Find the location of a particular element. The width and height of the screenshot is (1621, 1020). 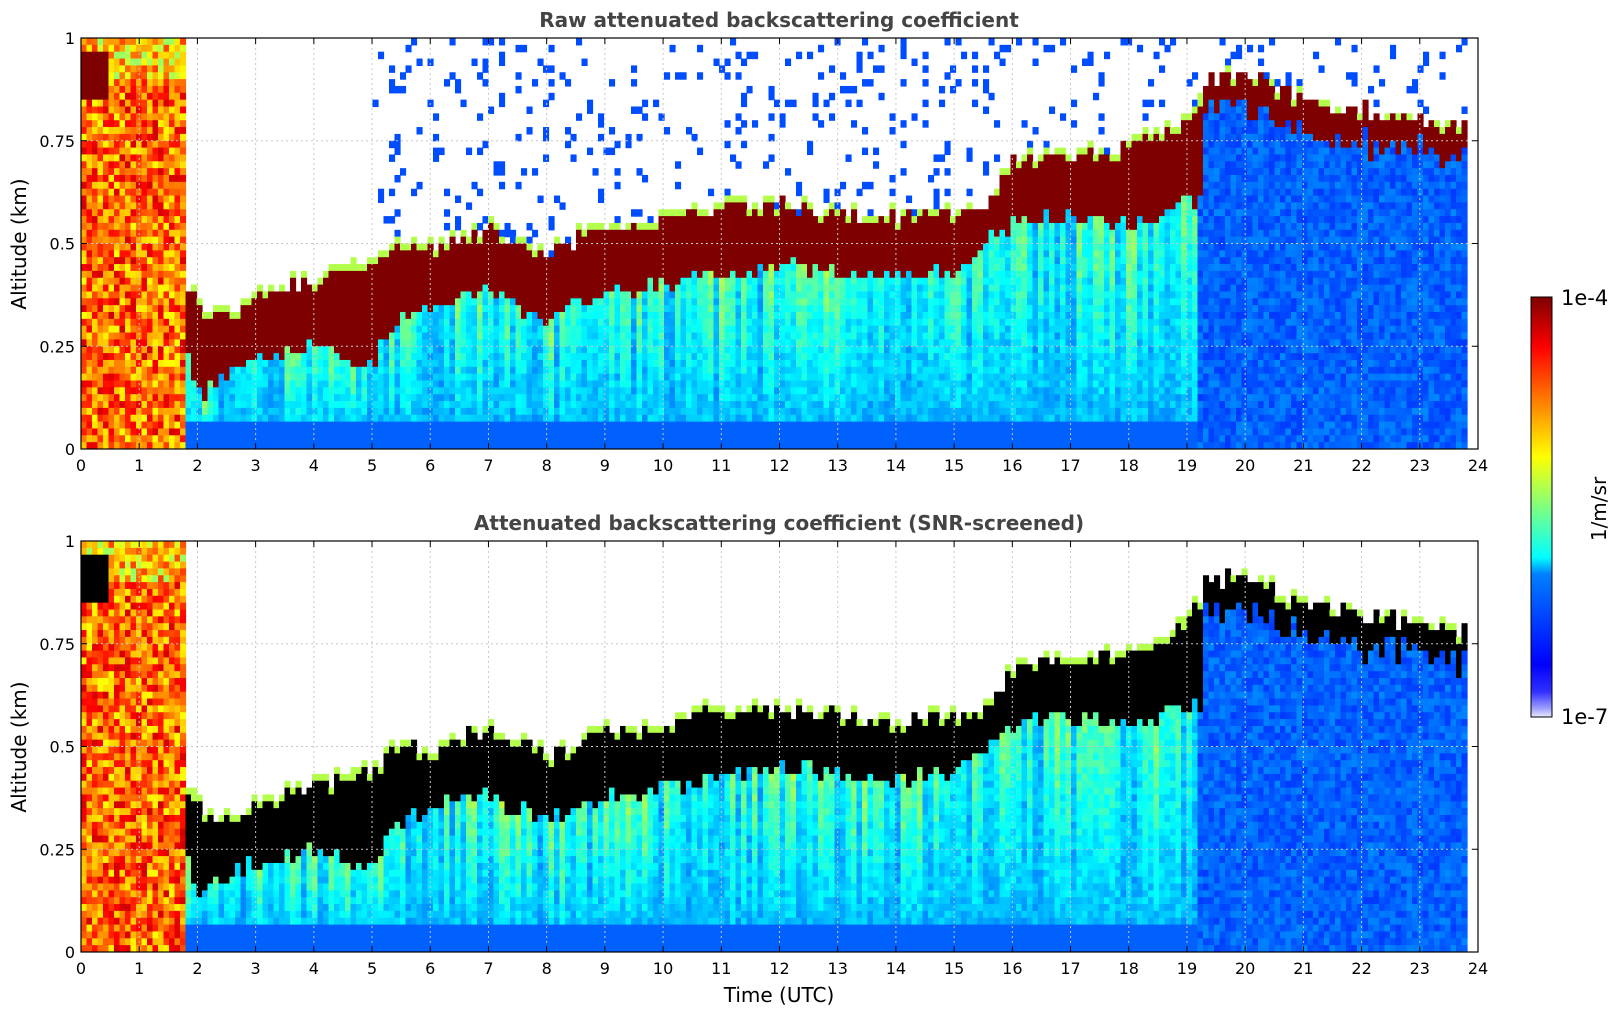

colorbar: 1e-4 1e-7 1/m/sr is located at coordinates (1570, 507).